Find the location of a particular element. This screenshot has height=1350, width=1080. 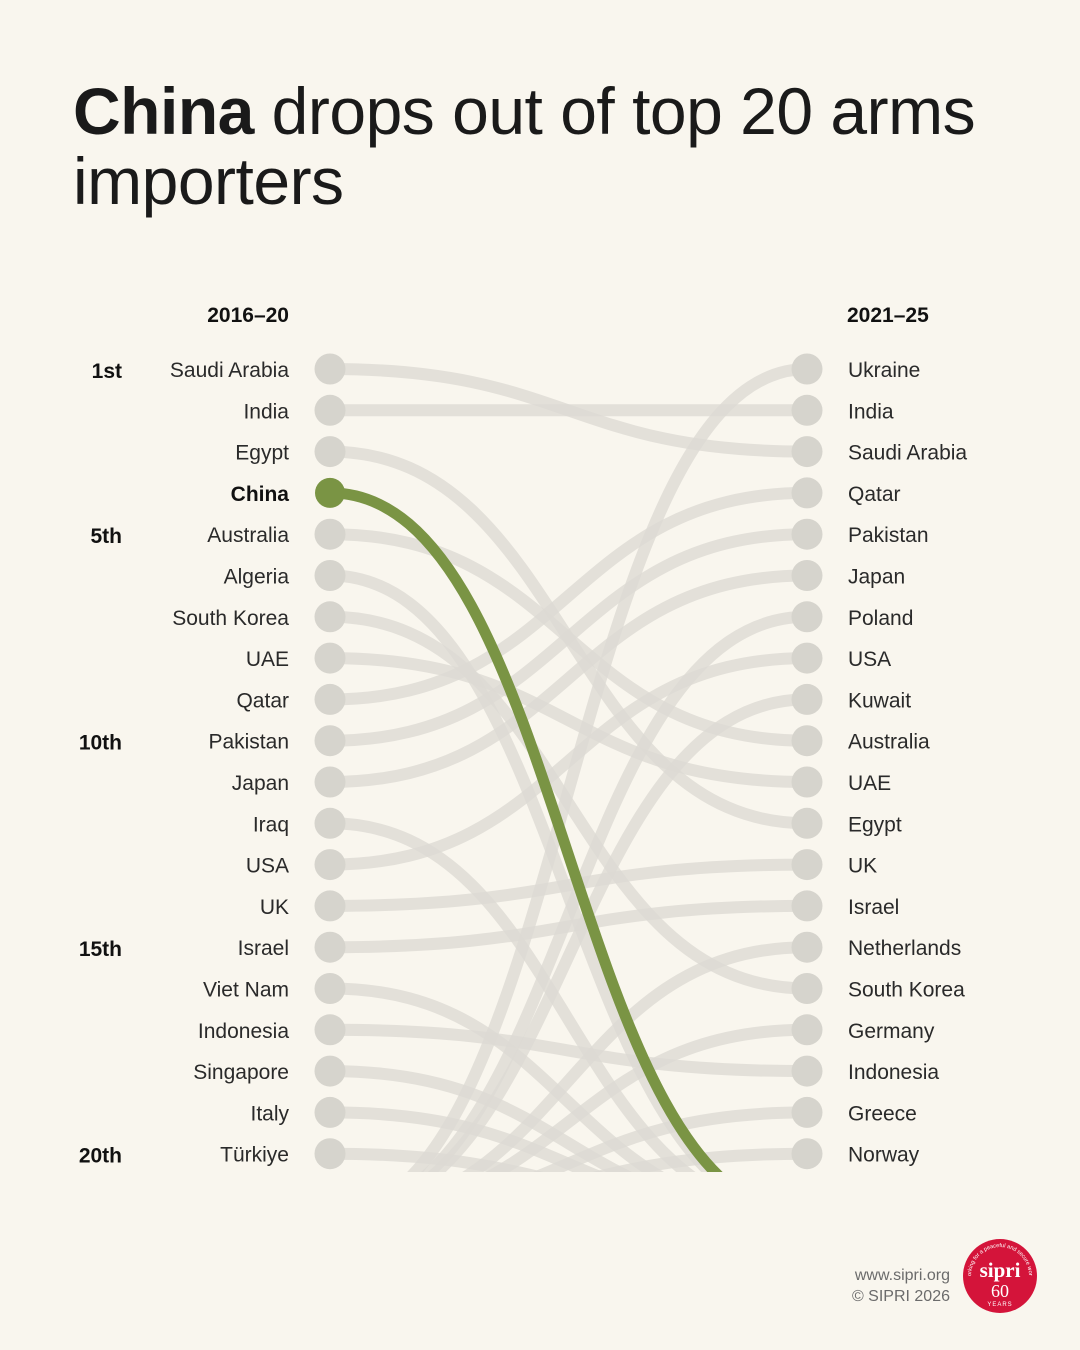

logo-years-label: YEARS is located at coordinates (999, 1305).